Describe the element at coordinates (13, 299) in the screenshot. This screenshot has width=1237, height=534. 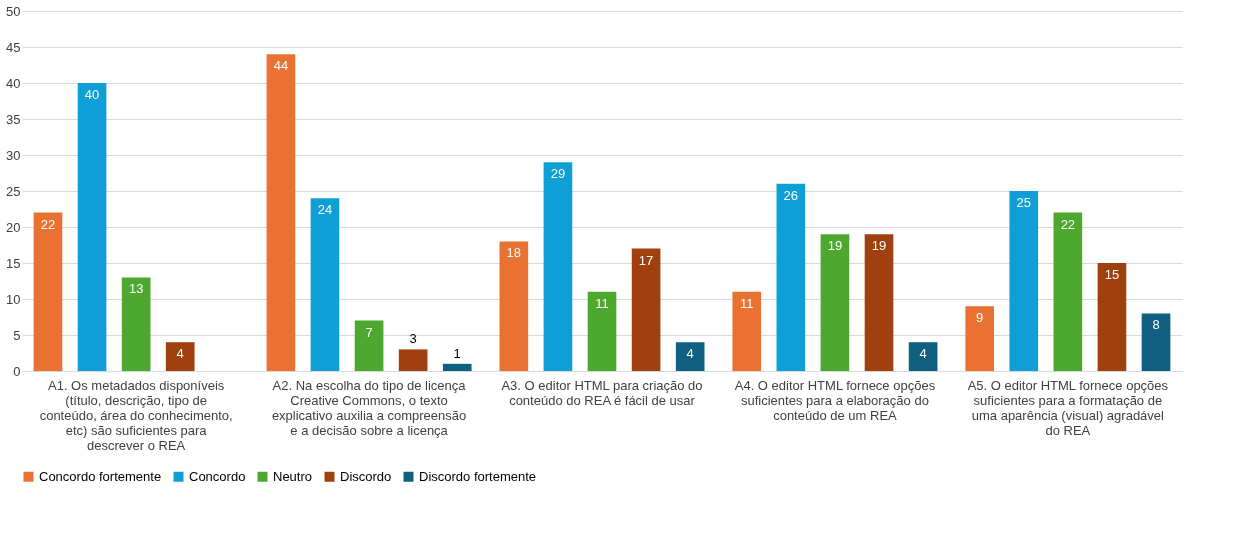
I see `y-tick-label: 10` at that location.